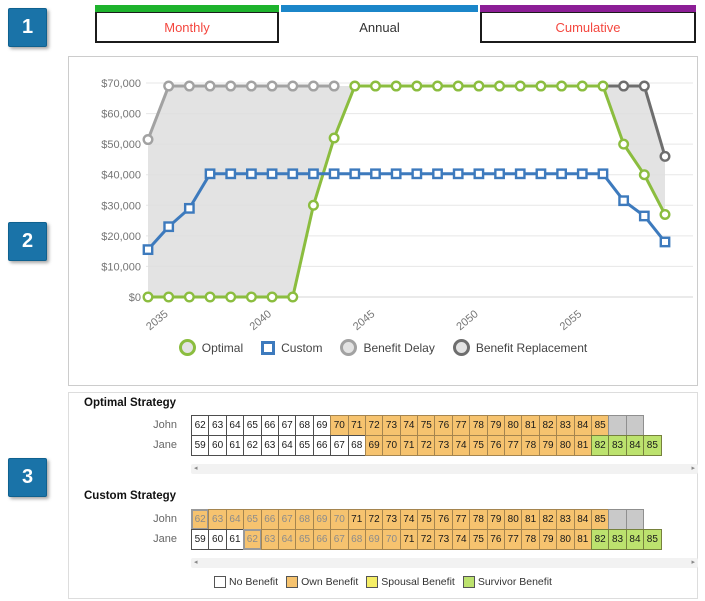 Image resolution: width=705 pixels, height=601 pixels. What do you see at coordinates (196, 468) in the screenshot?
I see `scroll-left-arrow-icon: ◂` at bounding box center [196, 468].